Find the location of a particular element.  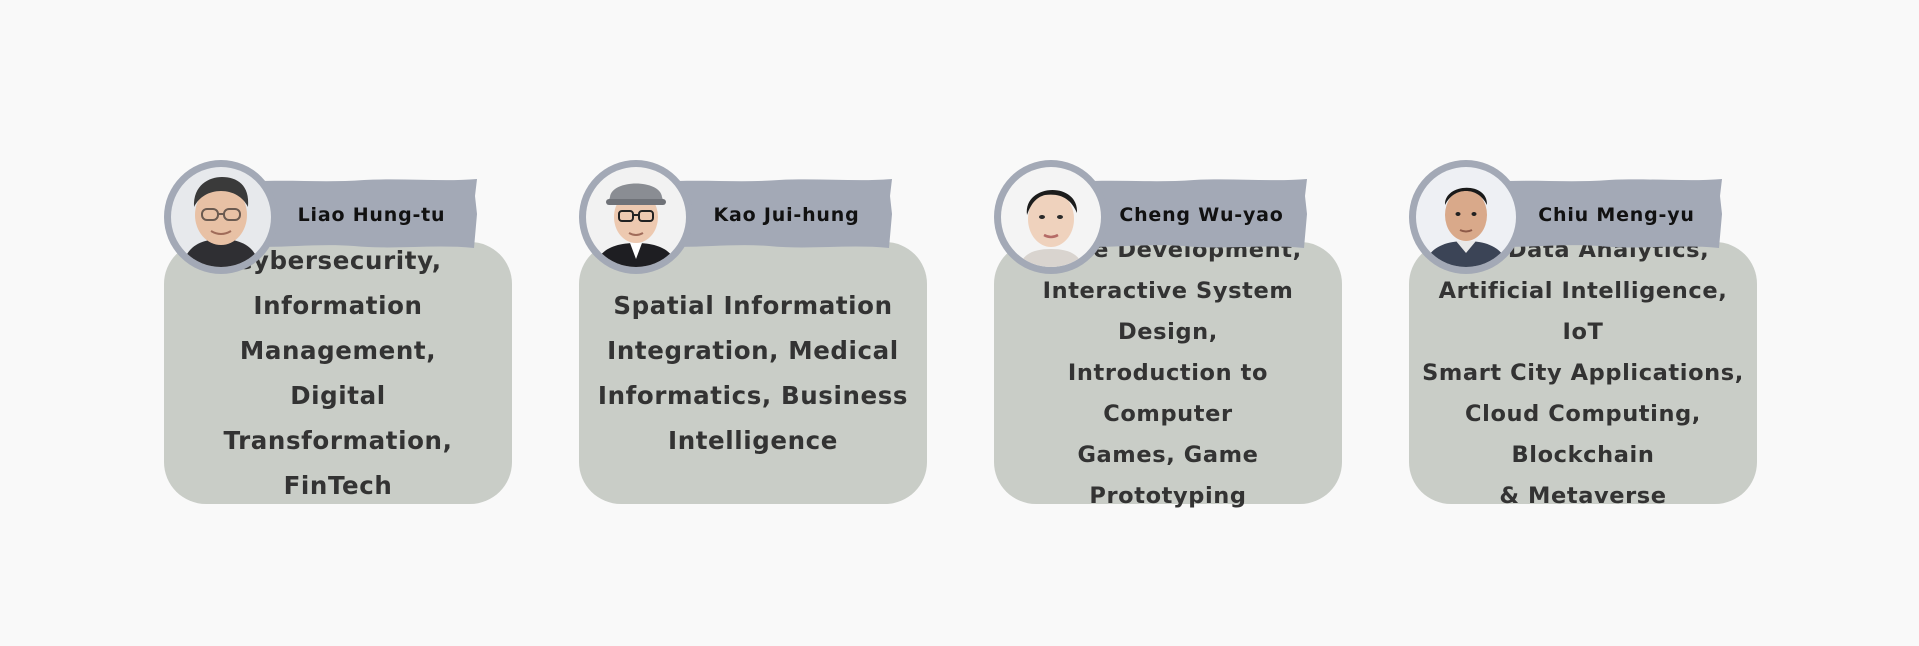

name-banner: Kao Jui-hung is located at coordinates (775, 214).